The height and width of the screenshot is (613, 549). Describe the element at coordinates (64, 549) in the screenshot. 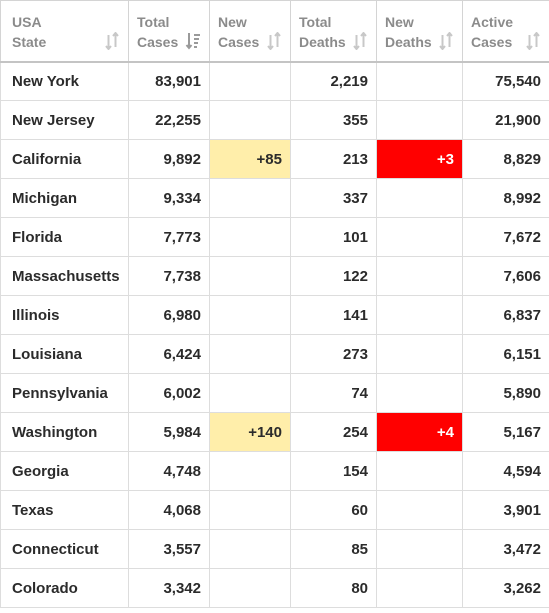

I see `state-cell: Connecticut` at that location.